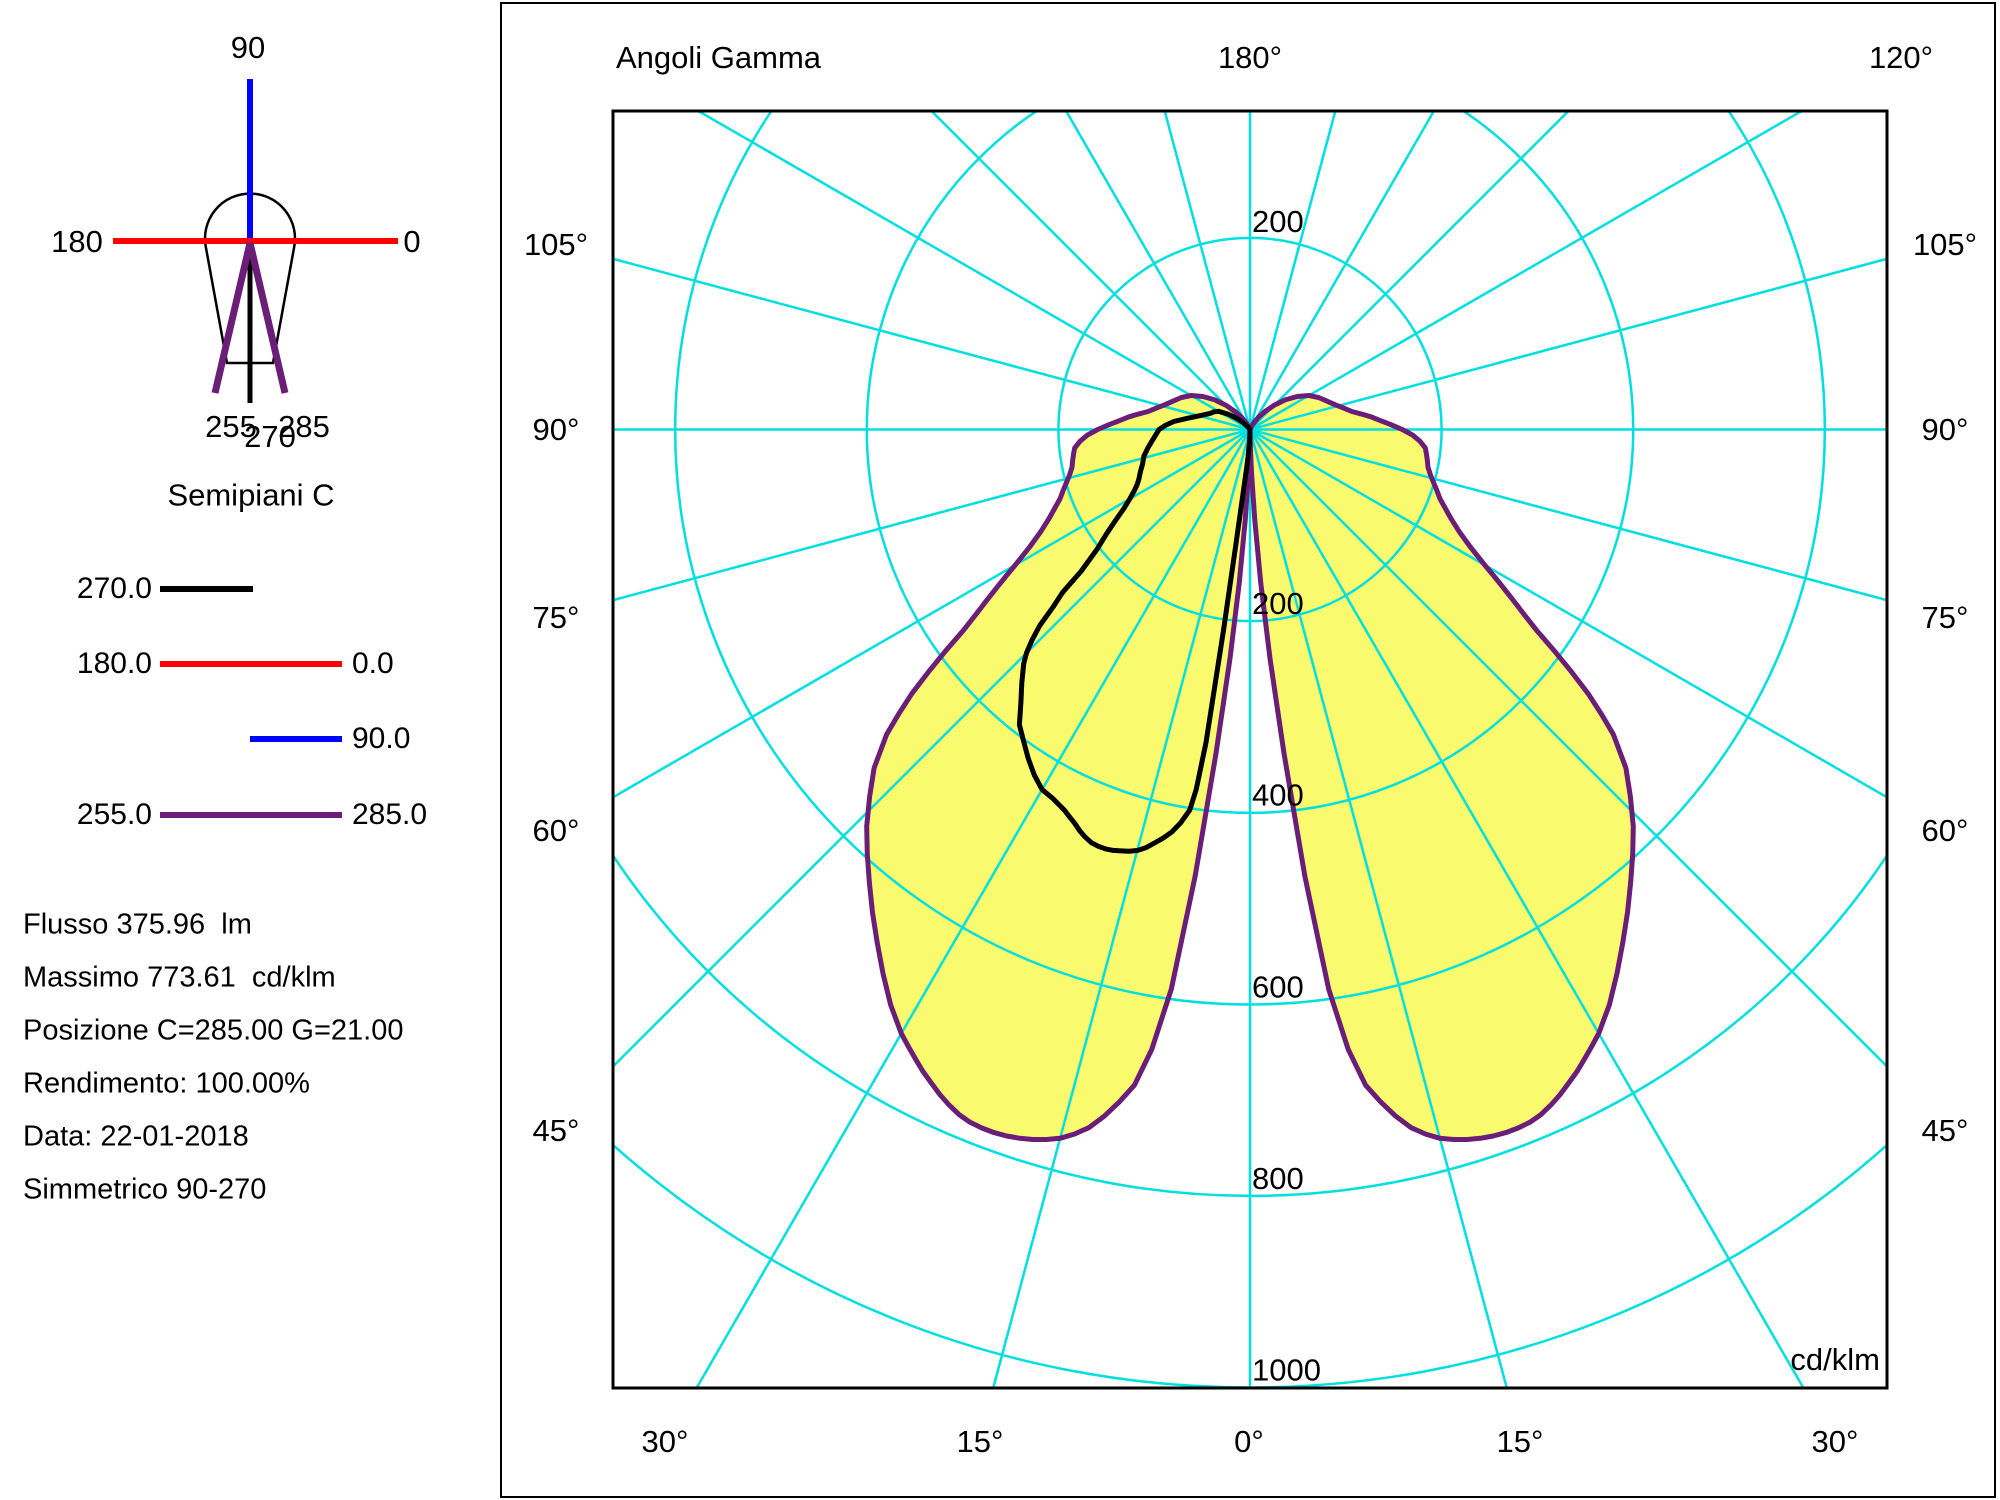 This screenshot has height=1500, width=2000. What do you see at coordinates (556, 244) in the screenshot?
I see `gamma-label-left-105°: 105°` at bounding box center [556, 244].